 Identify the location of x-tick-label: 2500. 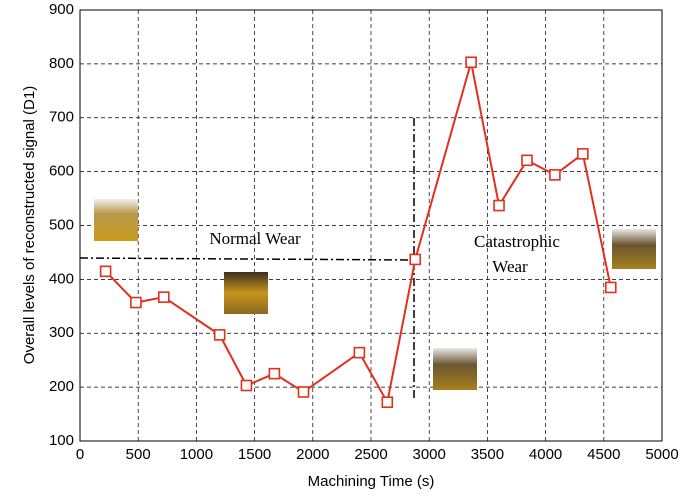
(370, 454).